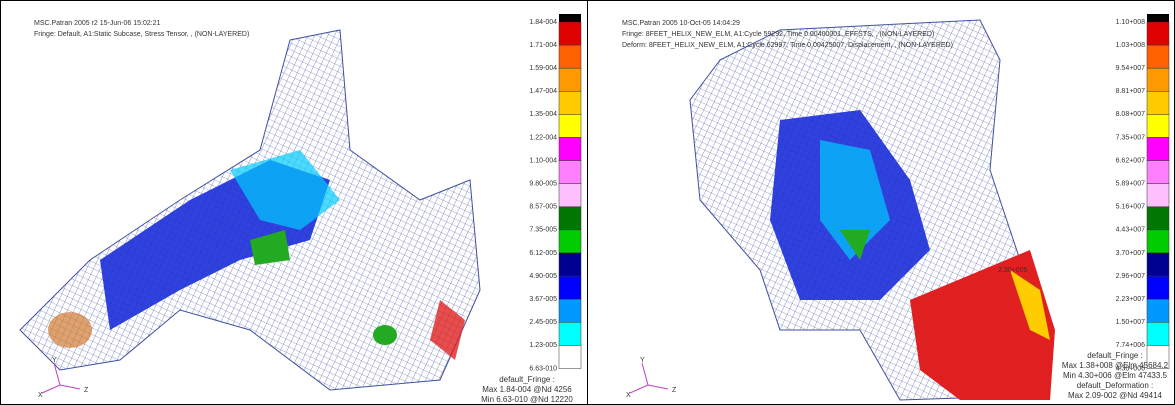 The width and height of the screenshot is (1175, 405). I want to click on legend-label: 7.74+006, so click(1130, 345).